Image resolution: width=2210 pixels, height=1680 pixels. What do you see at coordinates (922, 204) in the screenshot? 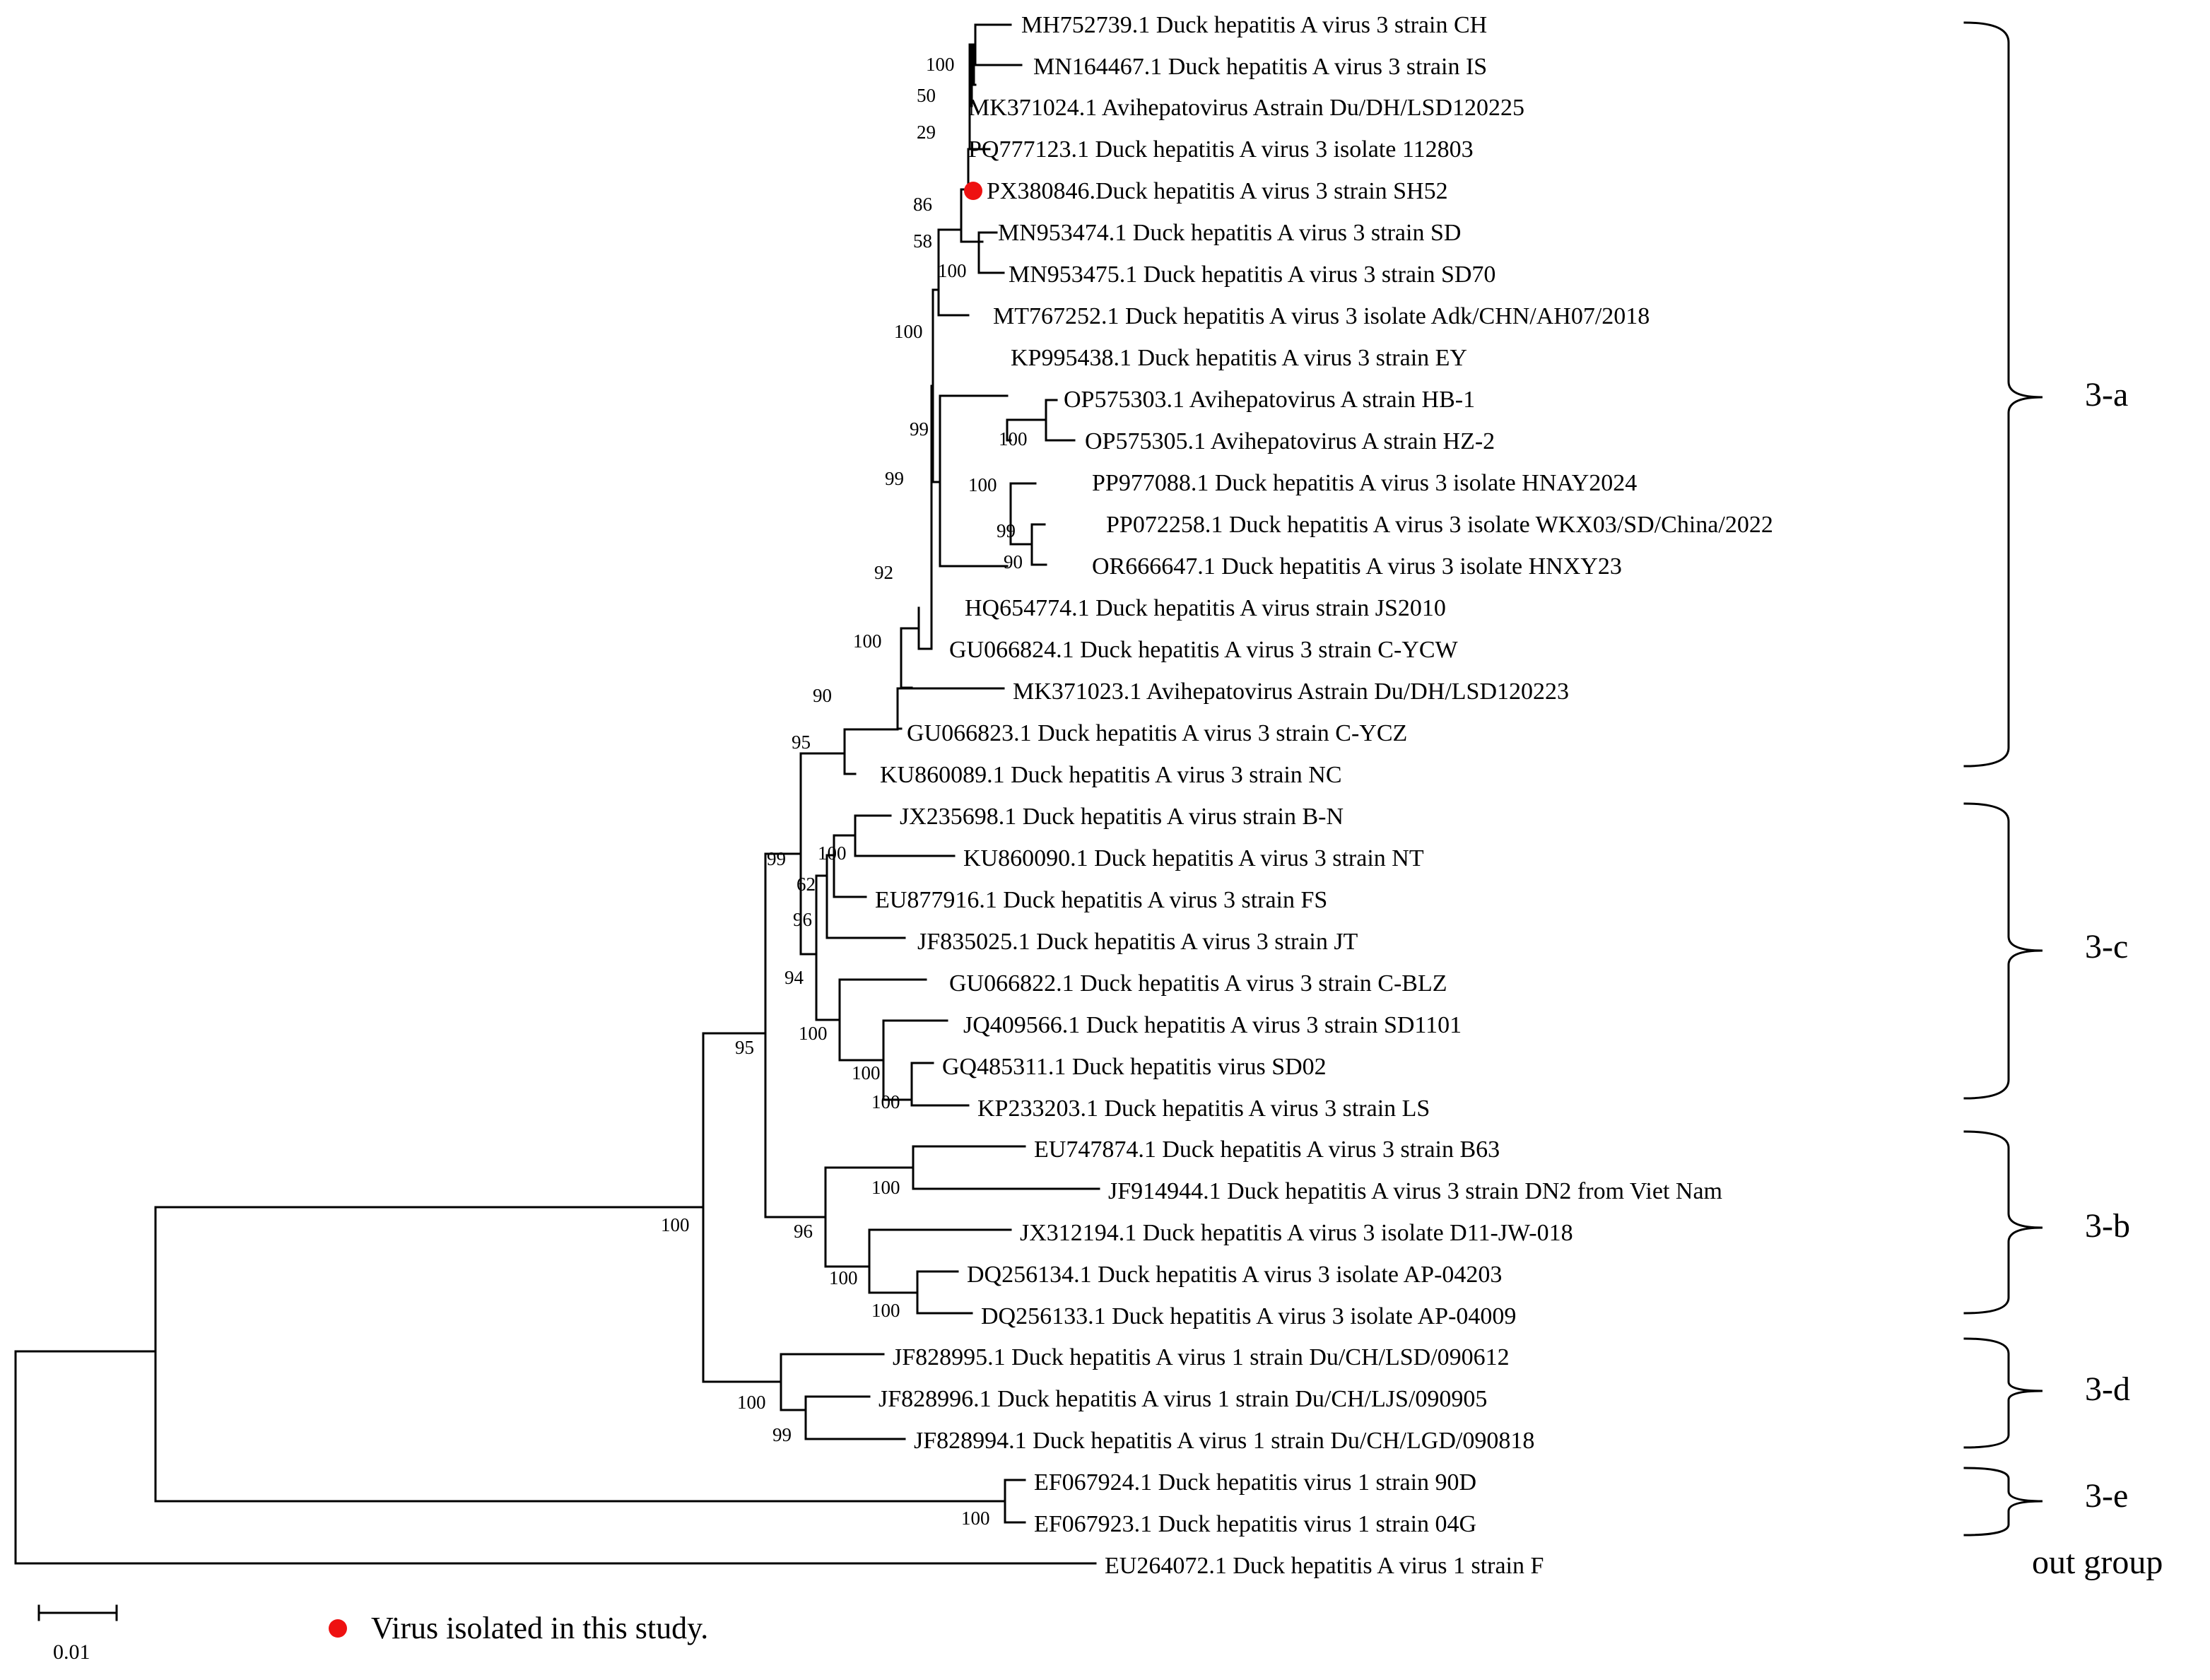
I see `bootstrap-value: 86` at bounding box center [922, 204].